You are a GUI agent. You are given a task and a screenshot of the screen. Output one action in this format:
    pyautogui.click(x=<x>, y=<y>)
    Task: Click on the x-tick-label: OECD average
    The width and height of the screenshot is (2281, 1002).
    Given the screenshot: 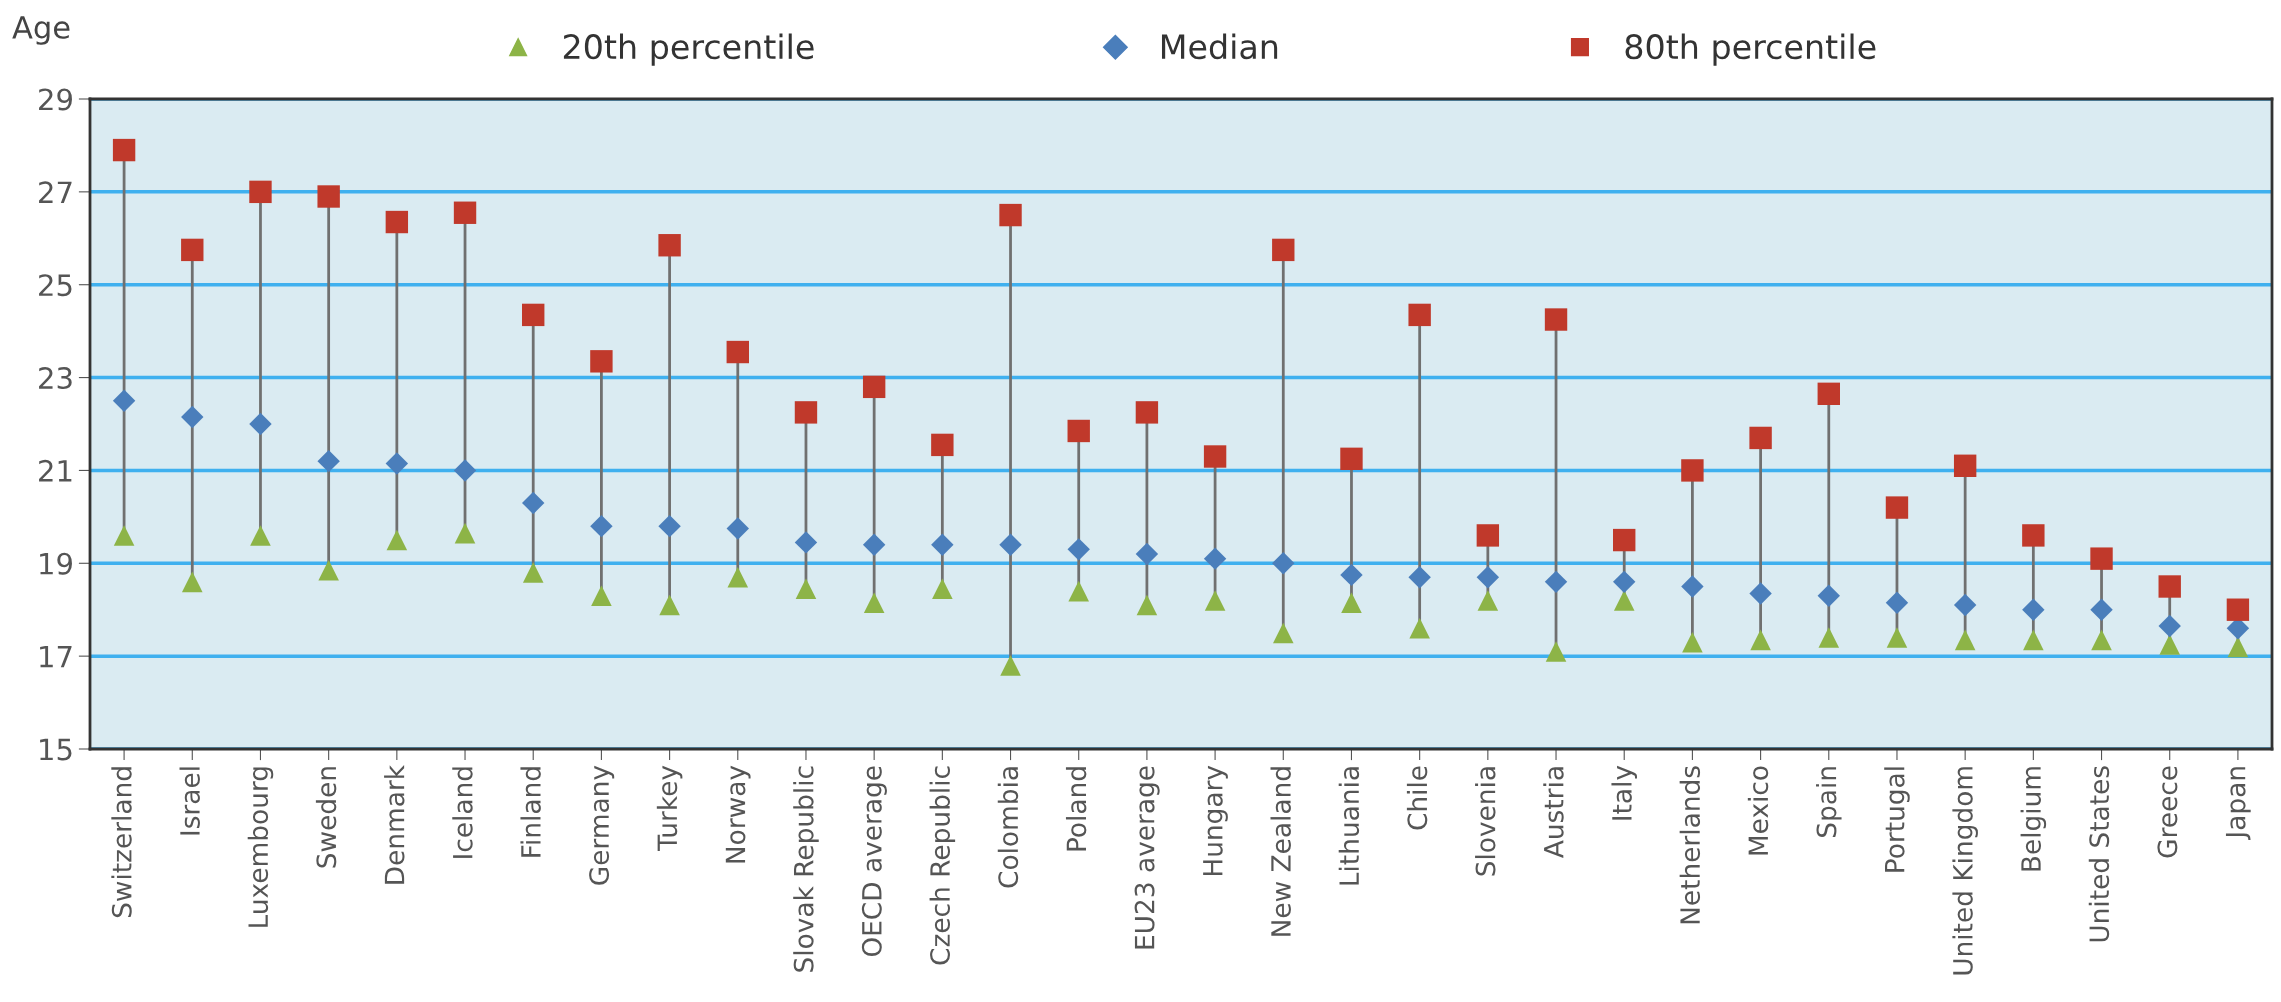 What is the action you would take?
    pyautogui.click(x=874, y=861)
    